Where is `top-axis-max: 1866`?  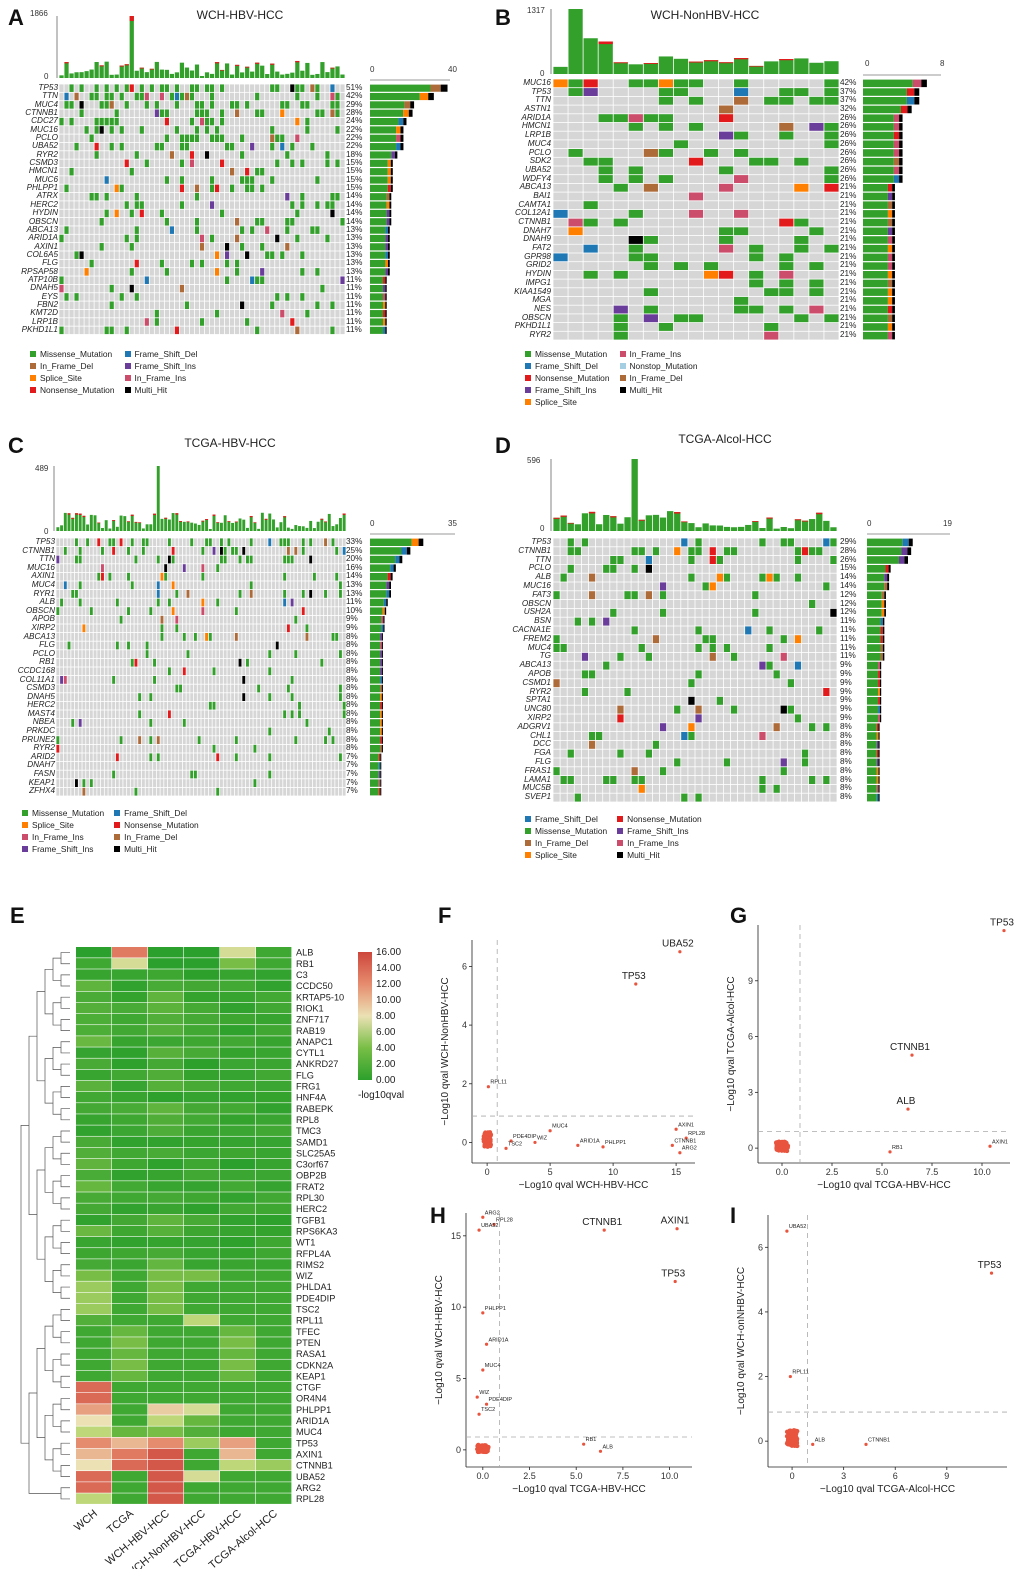 top-axis-max: 1866 is located at coordinates (39, 13).